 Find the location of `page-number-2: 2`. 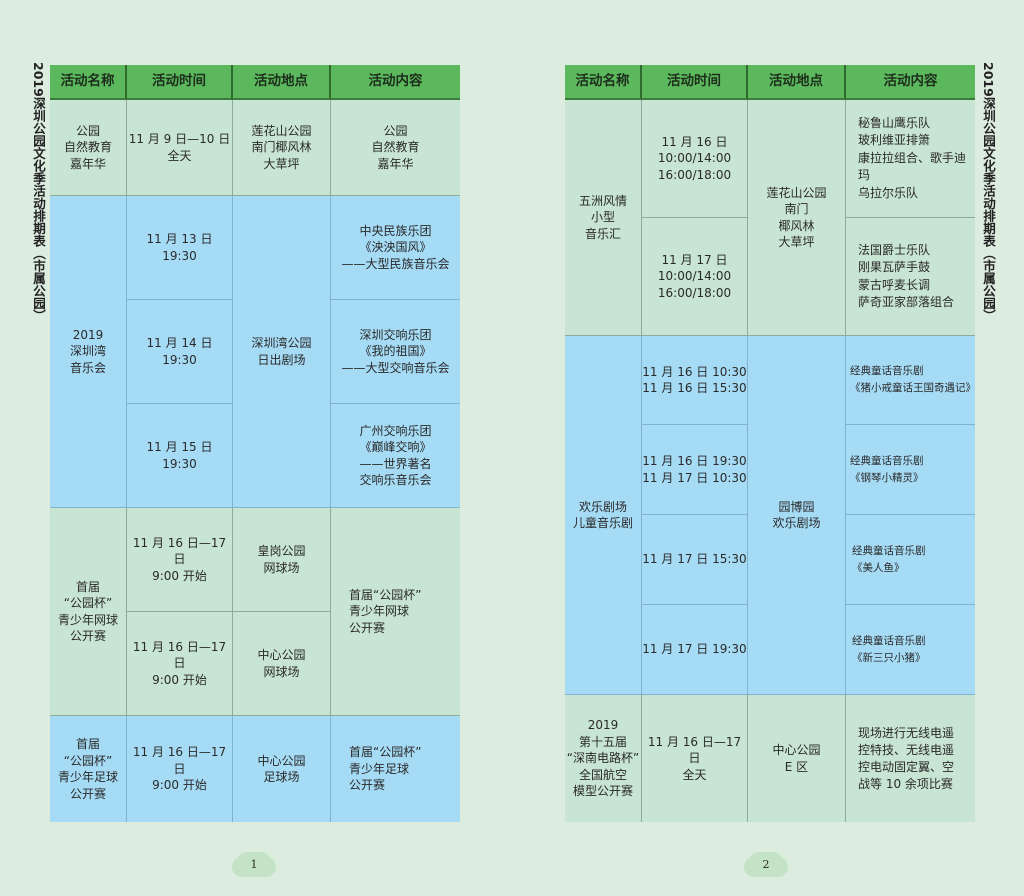

page-number-2: 2 is located at coordinates (766, 864).